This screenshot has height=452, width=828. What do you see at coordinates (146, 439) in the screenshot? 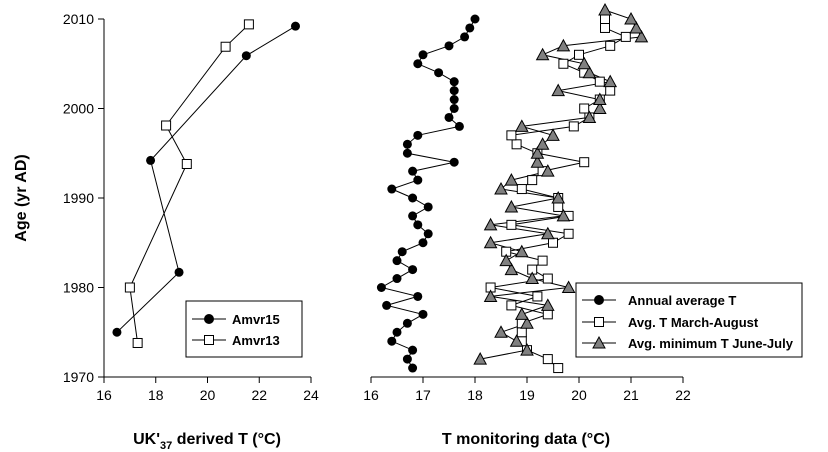
I see `x-axis-title-part-1: UK'` at bounding box center [146, 439].